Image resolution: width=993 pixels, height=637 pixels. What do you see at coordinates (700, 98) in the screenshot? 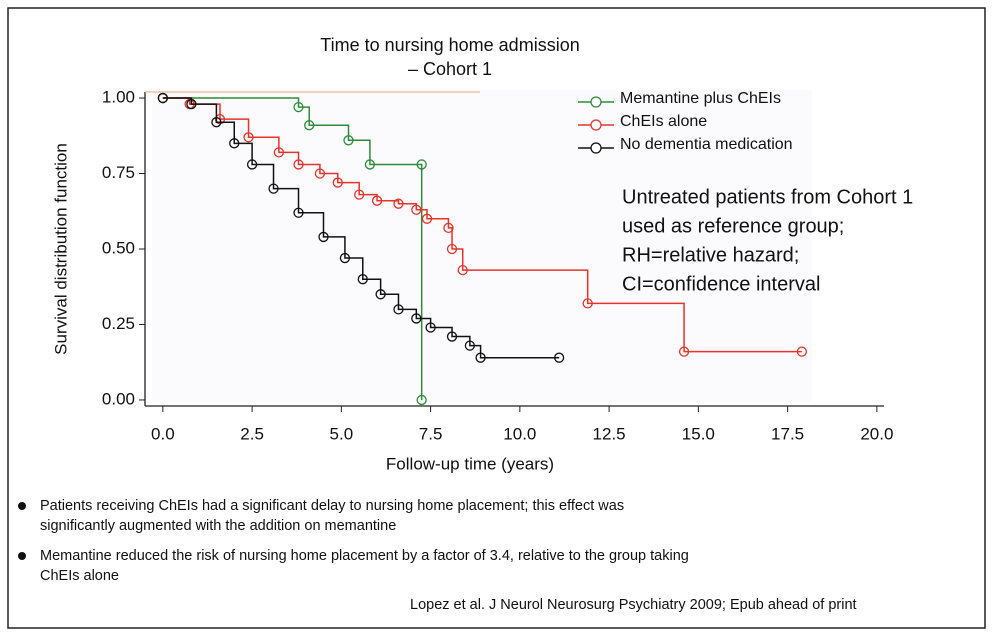
I see `legend-label: Memantine plus ChEIs` at bounding box center [700, 98].